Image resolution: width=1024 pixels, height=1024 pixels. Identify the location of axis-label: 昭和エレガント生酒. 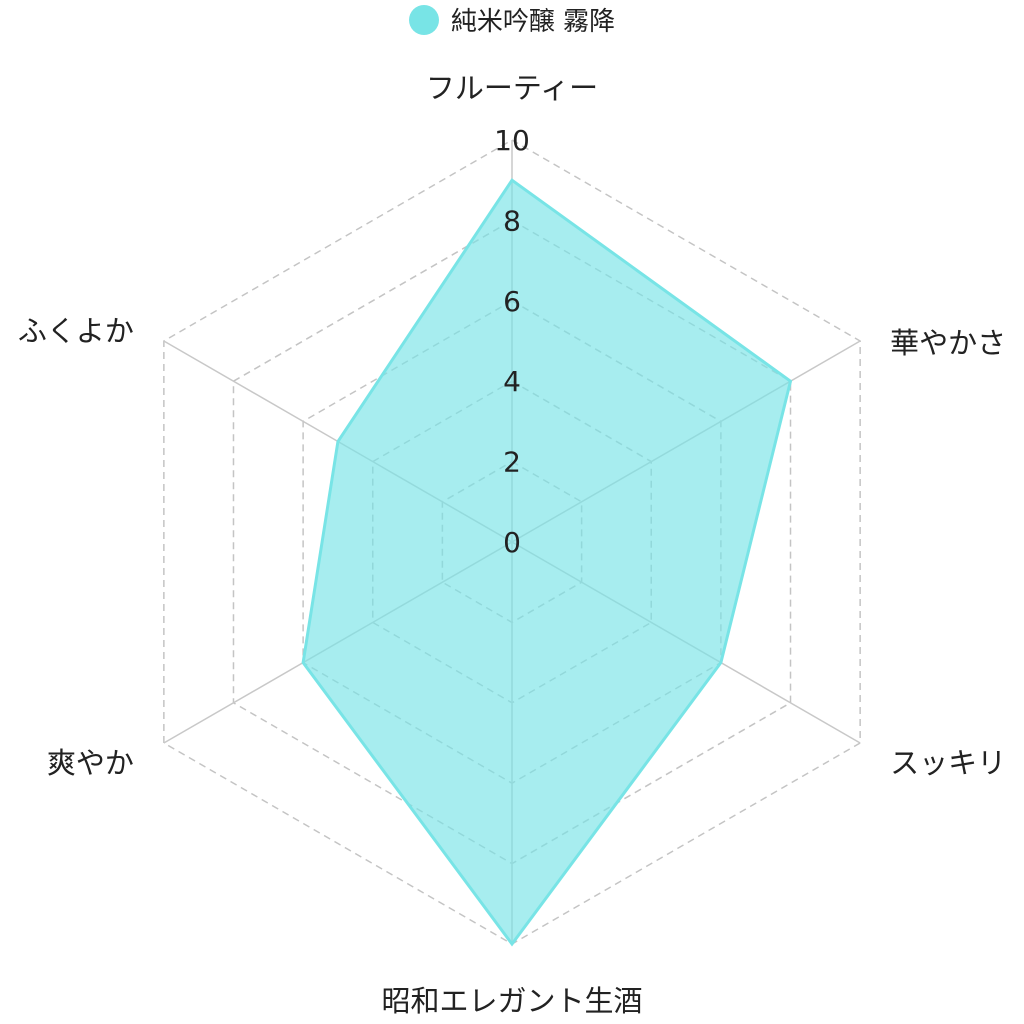
(511, 1001).